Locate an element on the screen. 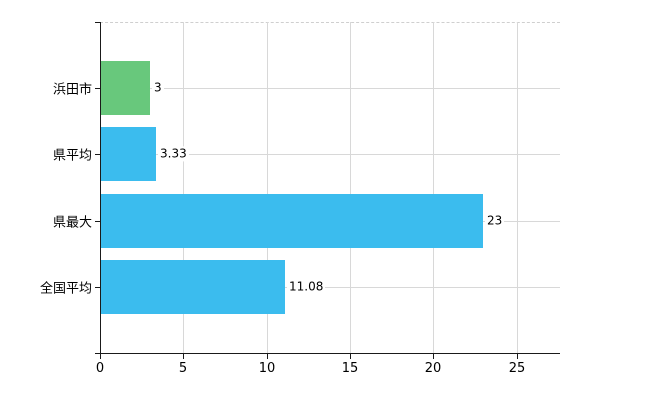 The width and height of the screenshot is (650, 400). bar-value-label-1: 3.33 is located at coordinates (173, 154).